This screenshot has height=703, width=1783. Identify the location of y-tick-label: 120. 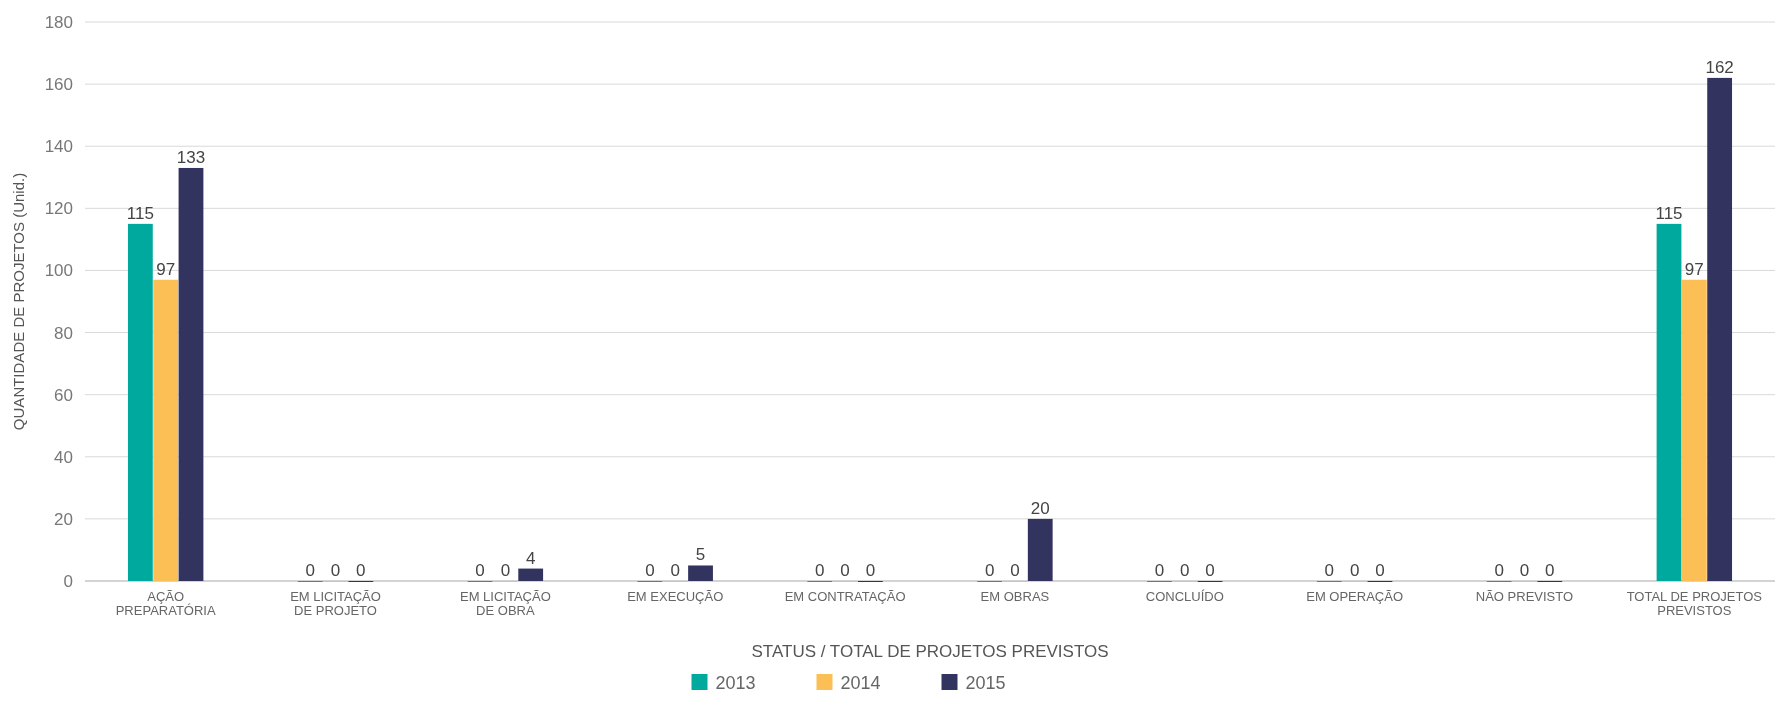
(58, 209).